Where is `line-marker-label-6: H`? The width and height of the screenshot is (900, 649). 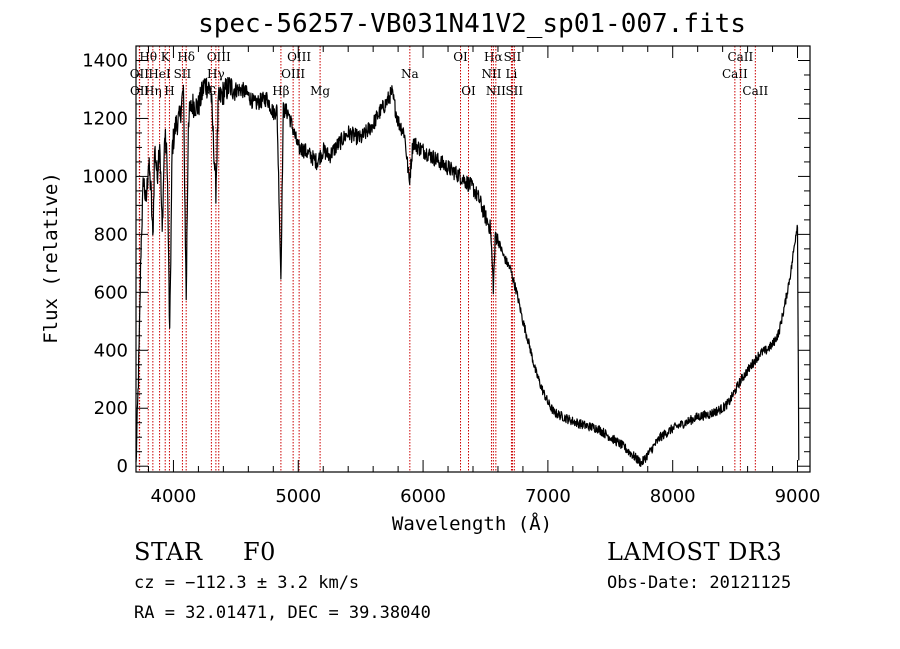 line-marker-label-6: H is located at coordinates (169, 91).